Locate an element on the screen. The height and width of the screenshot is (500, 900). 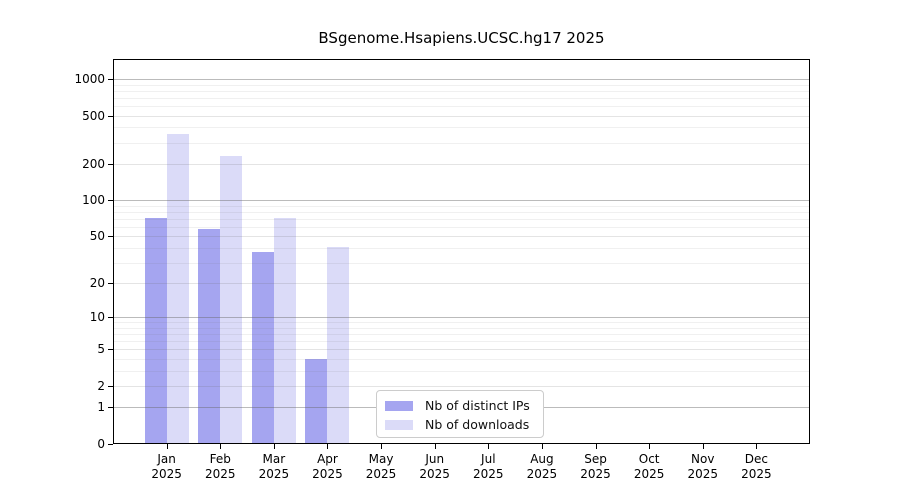
x-tick-label-dec: Dec 2025 is located at coordinates (756, 467).